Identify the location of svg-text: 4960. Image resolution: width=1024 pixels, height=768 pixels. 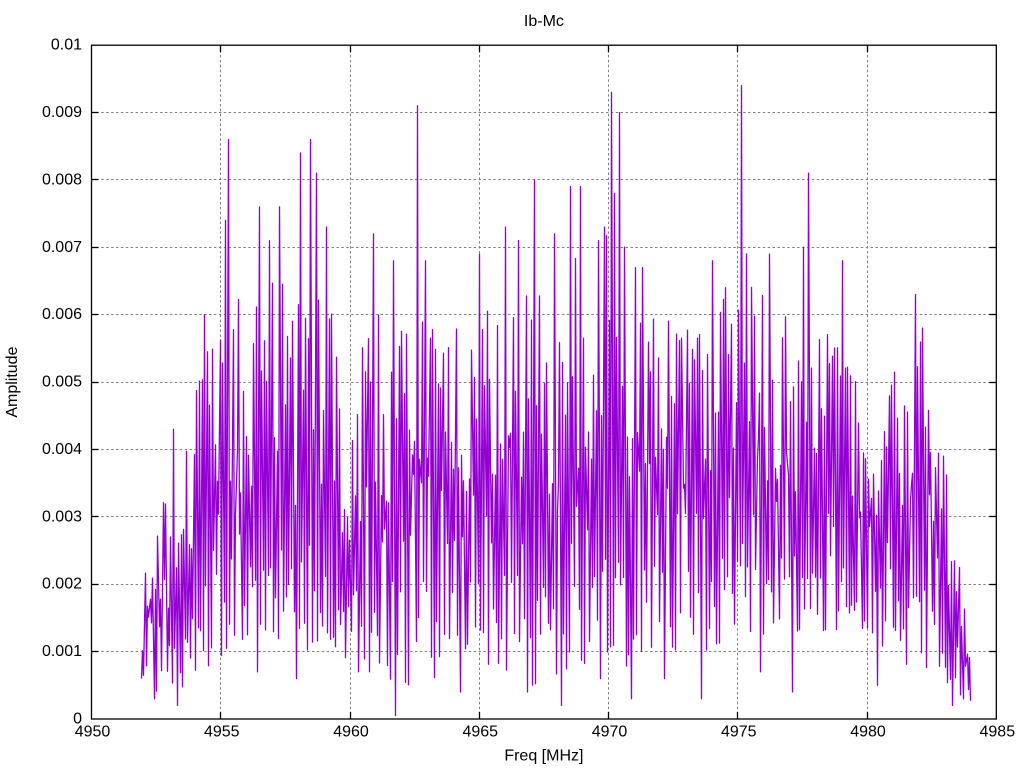
(351, 732).